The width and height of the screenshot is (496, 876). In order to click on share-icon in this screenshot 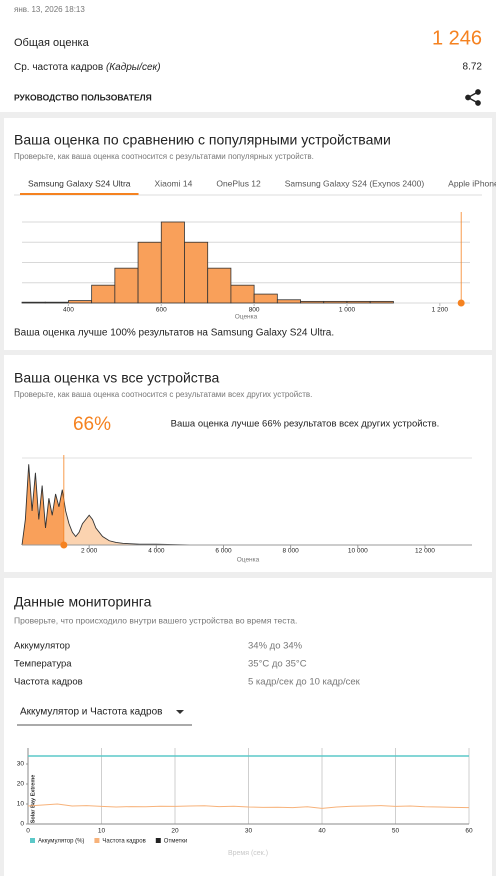, I will do `click(473, 97)`.